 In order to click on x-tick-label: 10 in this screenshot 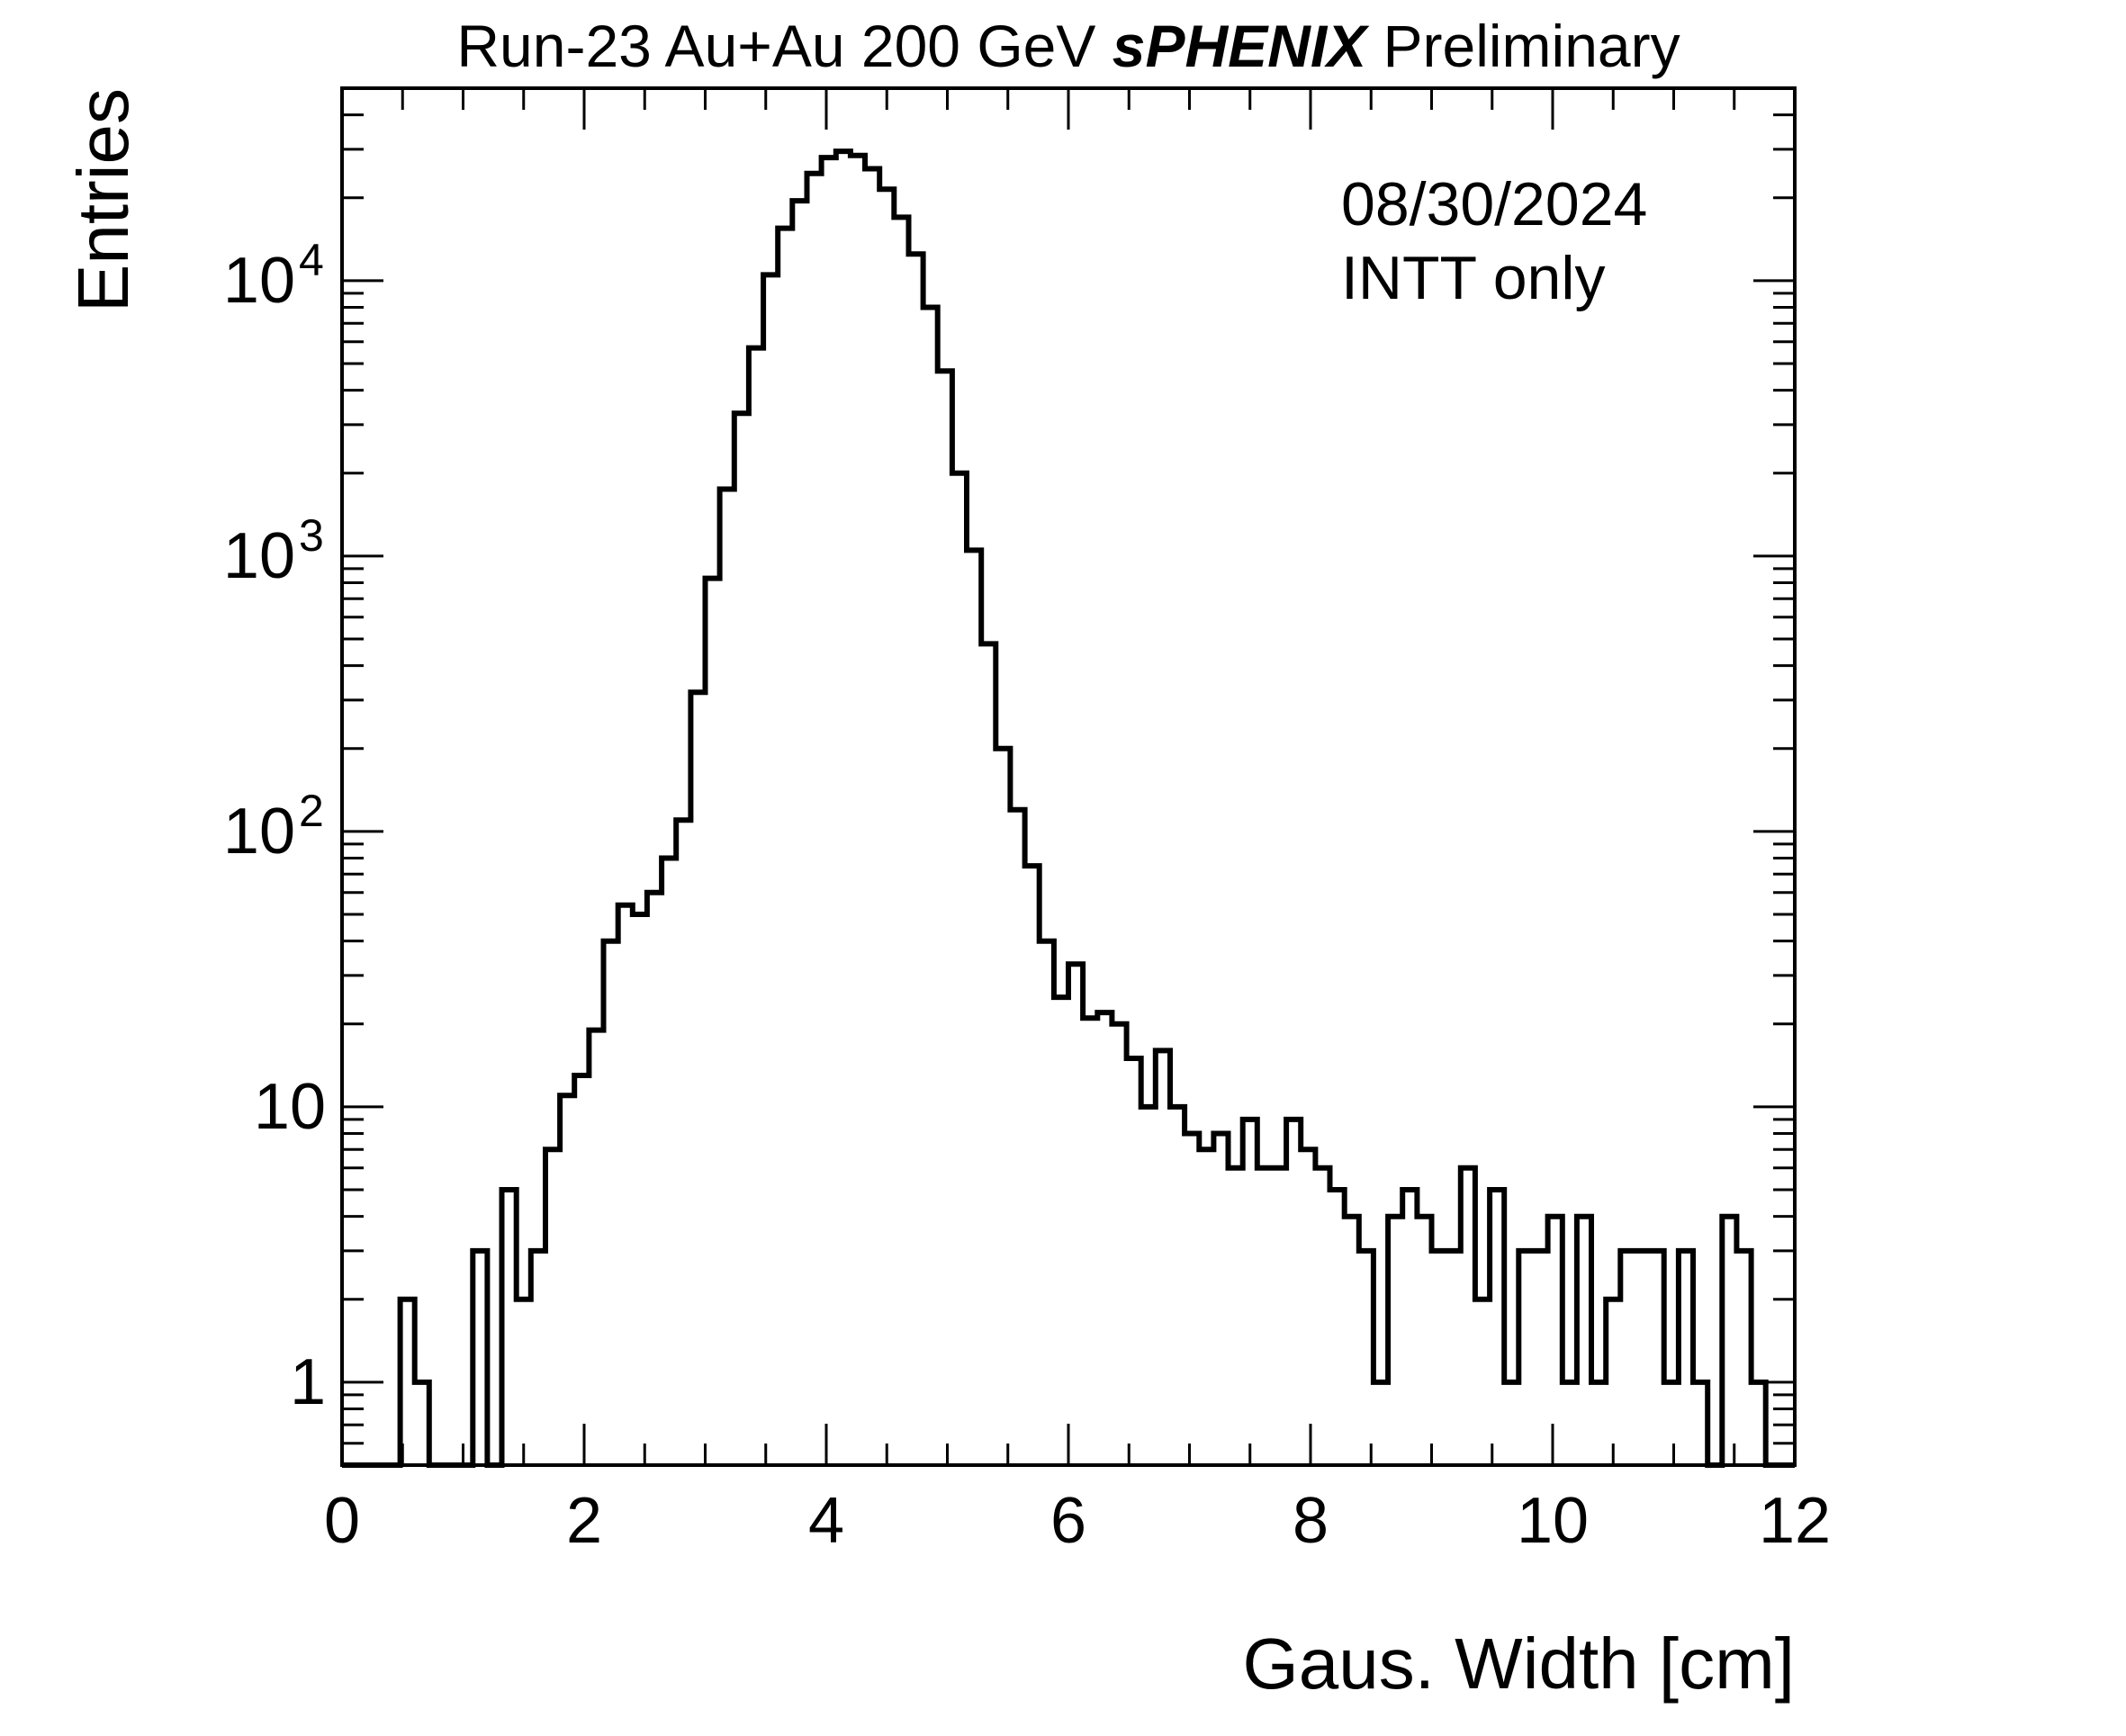, I will do `click(1553, 1521)`.